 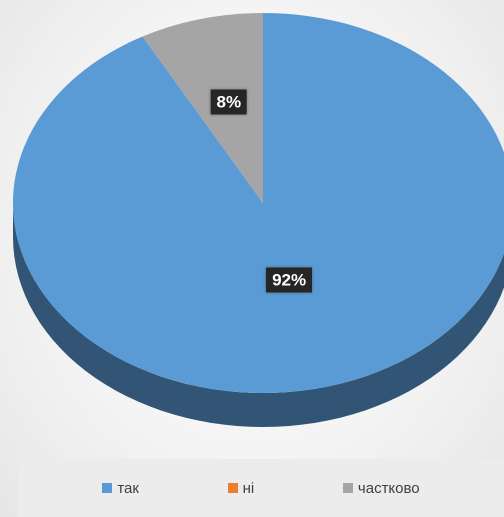 I want to click on legend-swatch-chastkovo, so click(x=347, y=488).